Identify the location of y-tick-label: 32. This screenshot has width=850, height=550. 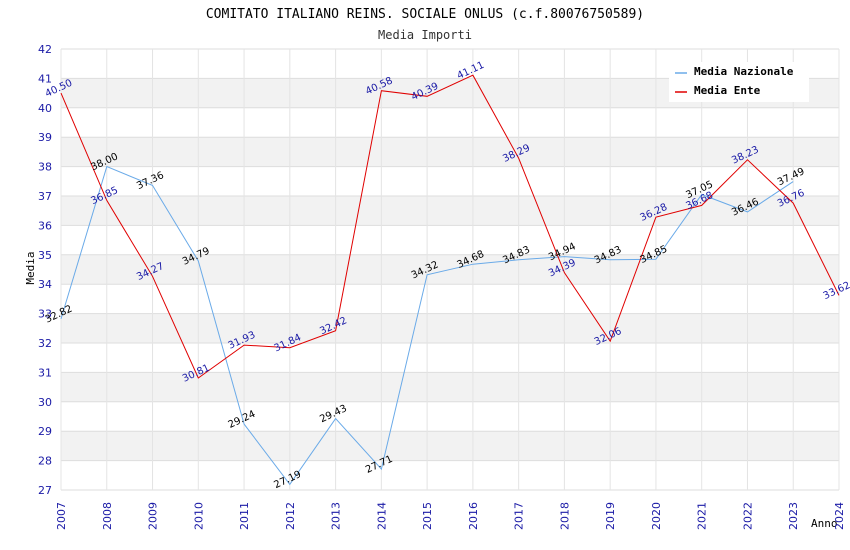
(45, 343).